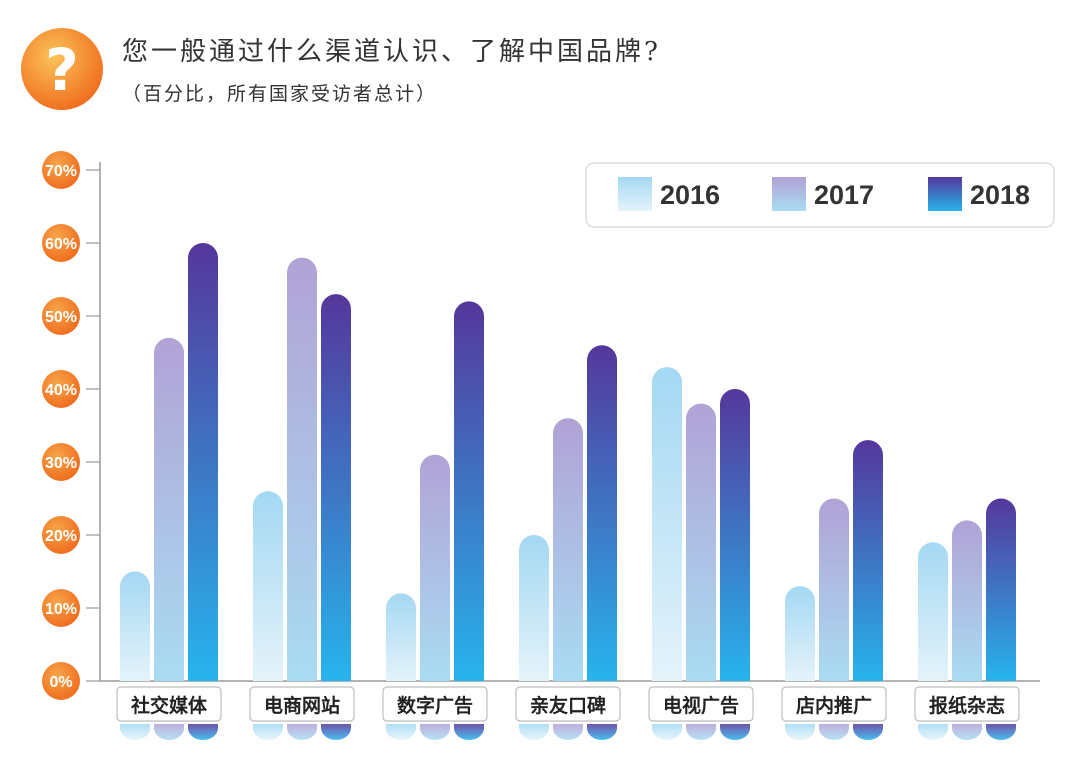  I want to click on chart-title: 您一般通过什么渠道认识、了解中国品牌?, so click(391, 52).